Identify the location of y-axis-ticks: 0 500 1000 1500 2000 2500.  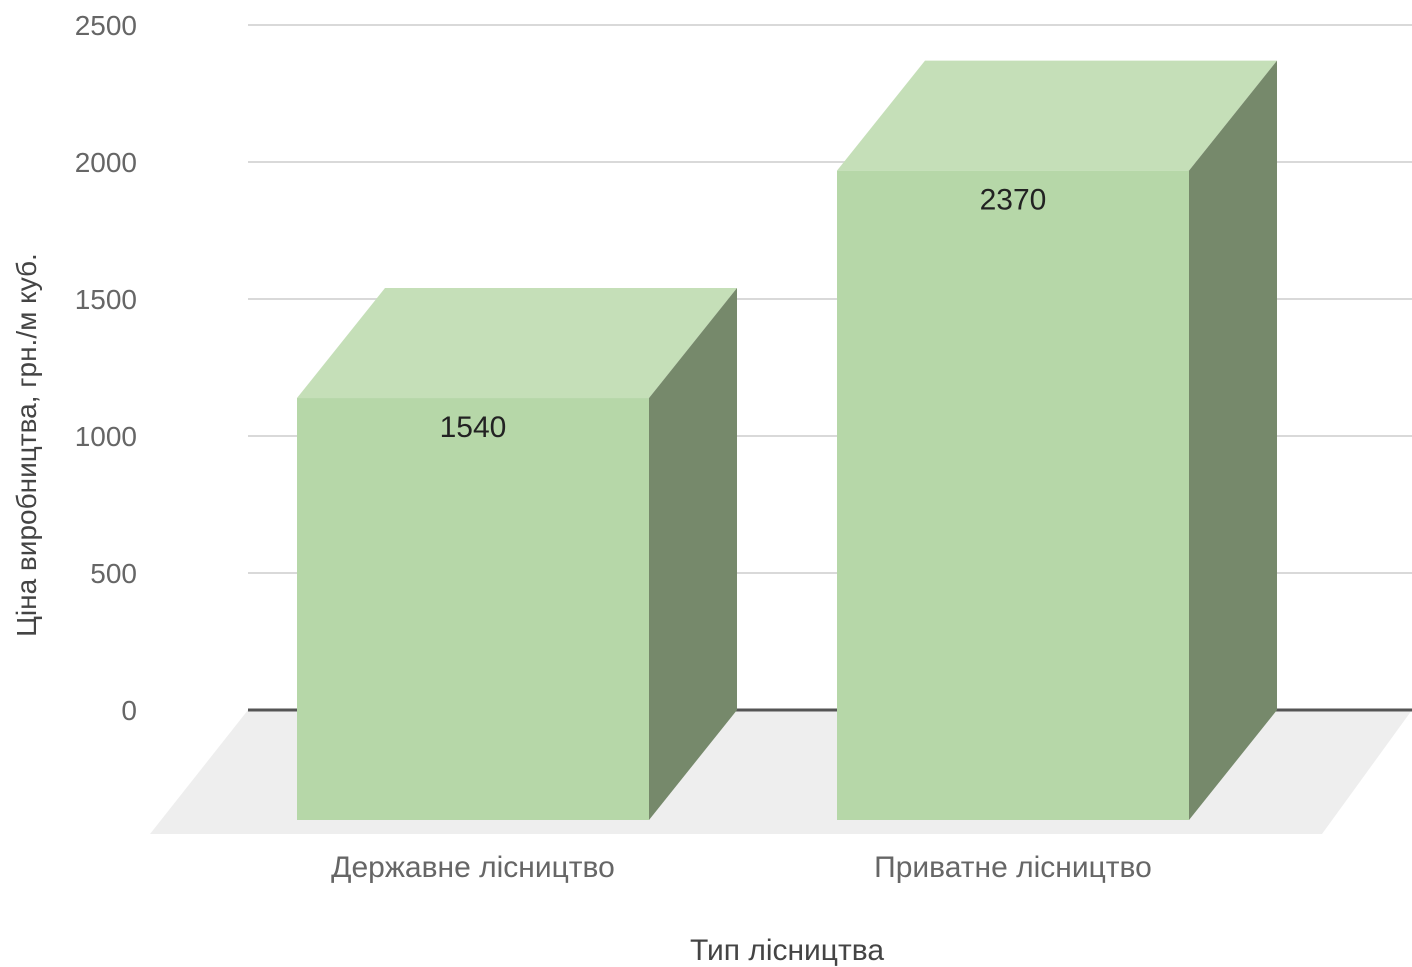
(106, 368).